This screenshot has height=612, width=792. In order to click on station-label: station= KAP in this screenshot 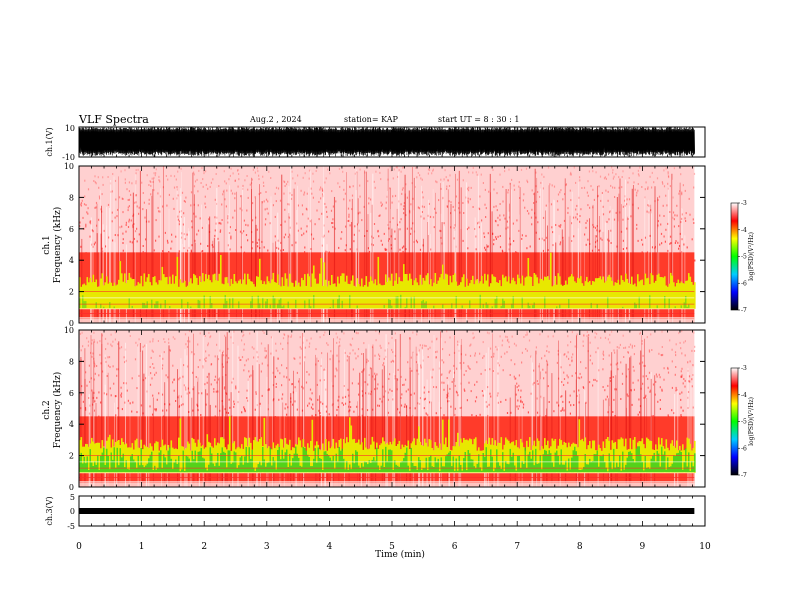, I will do `click(371, 119)`.